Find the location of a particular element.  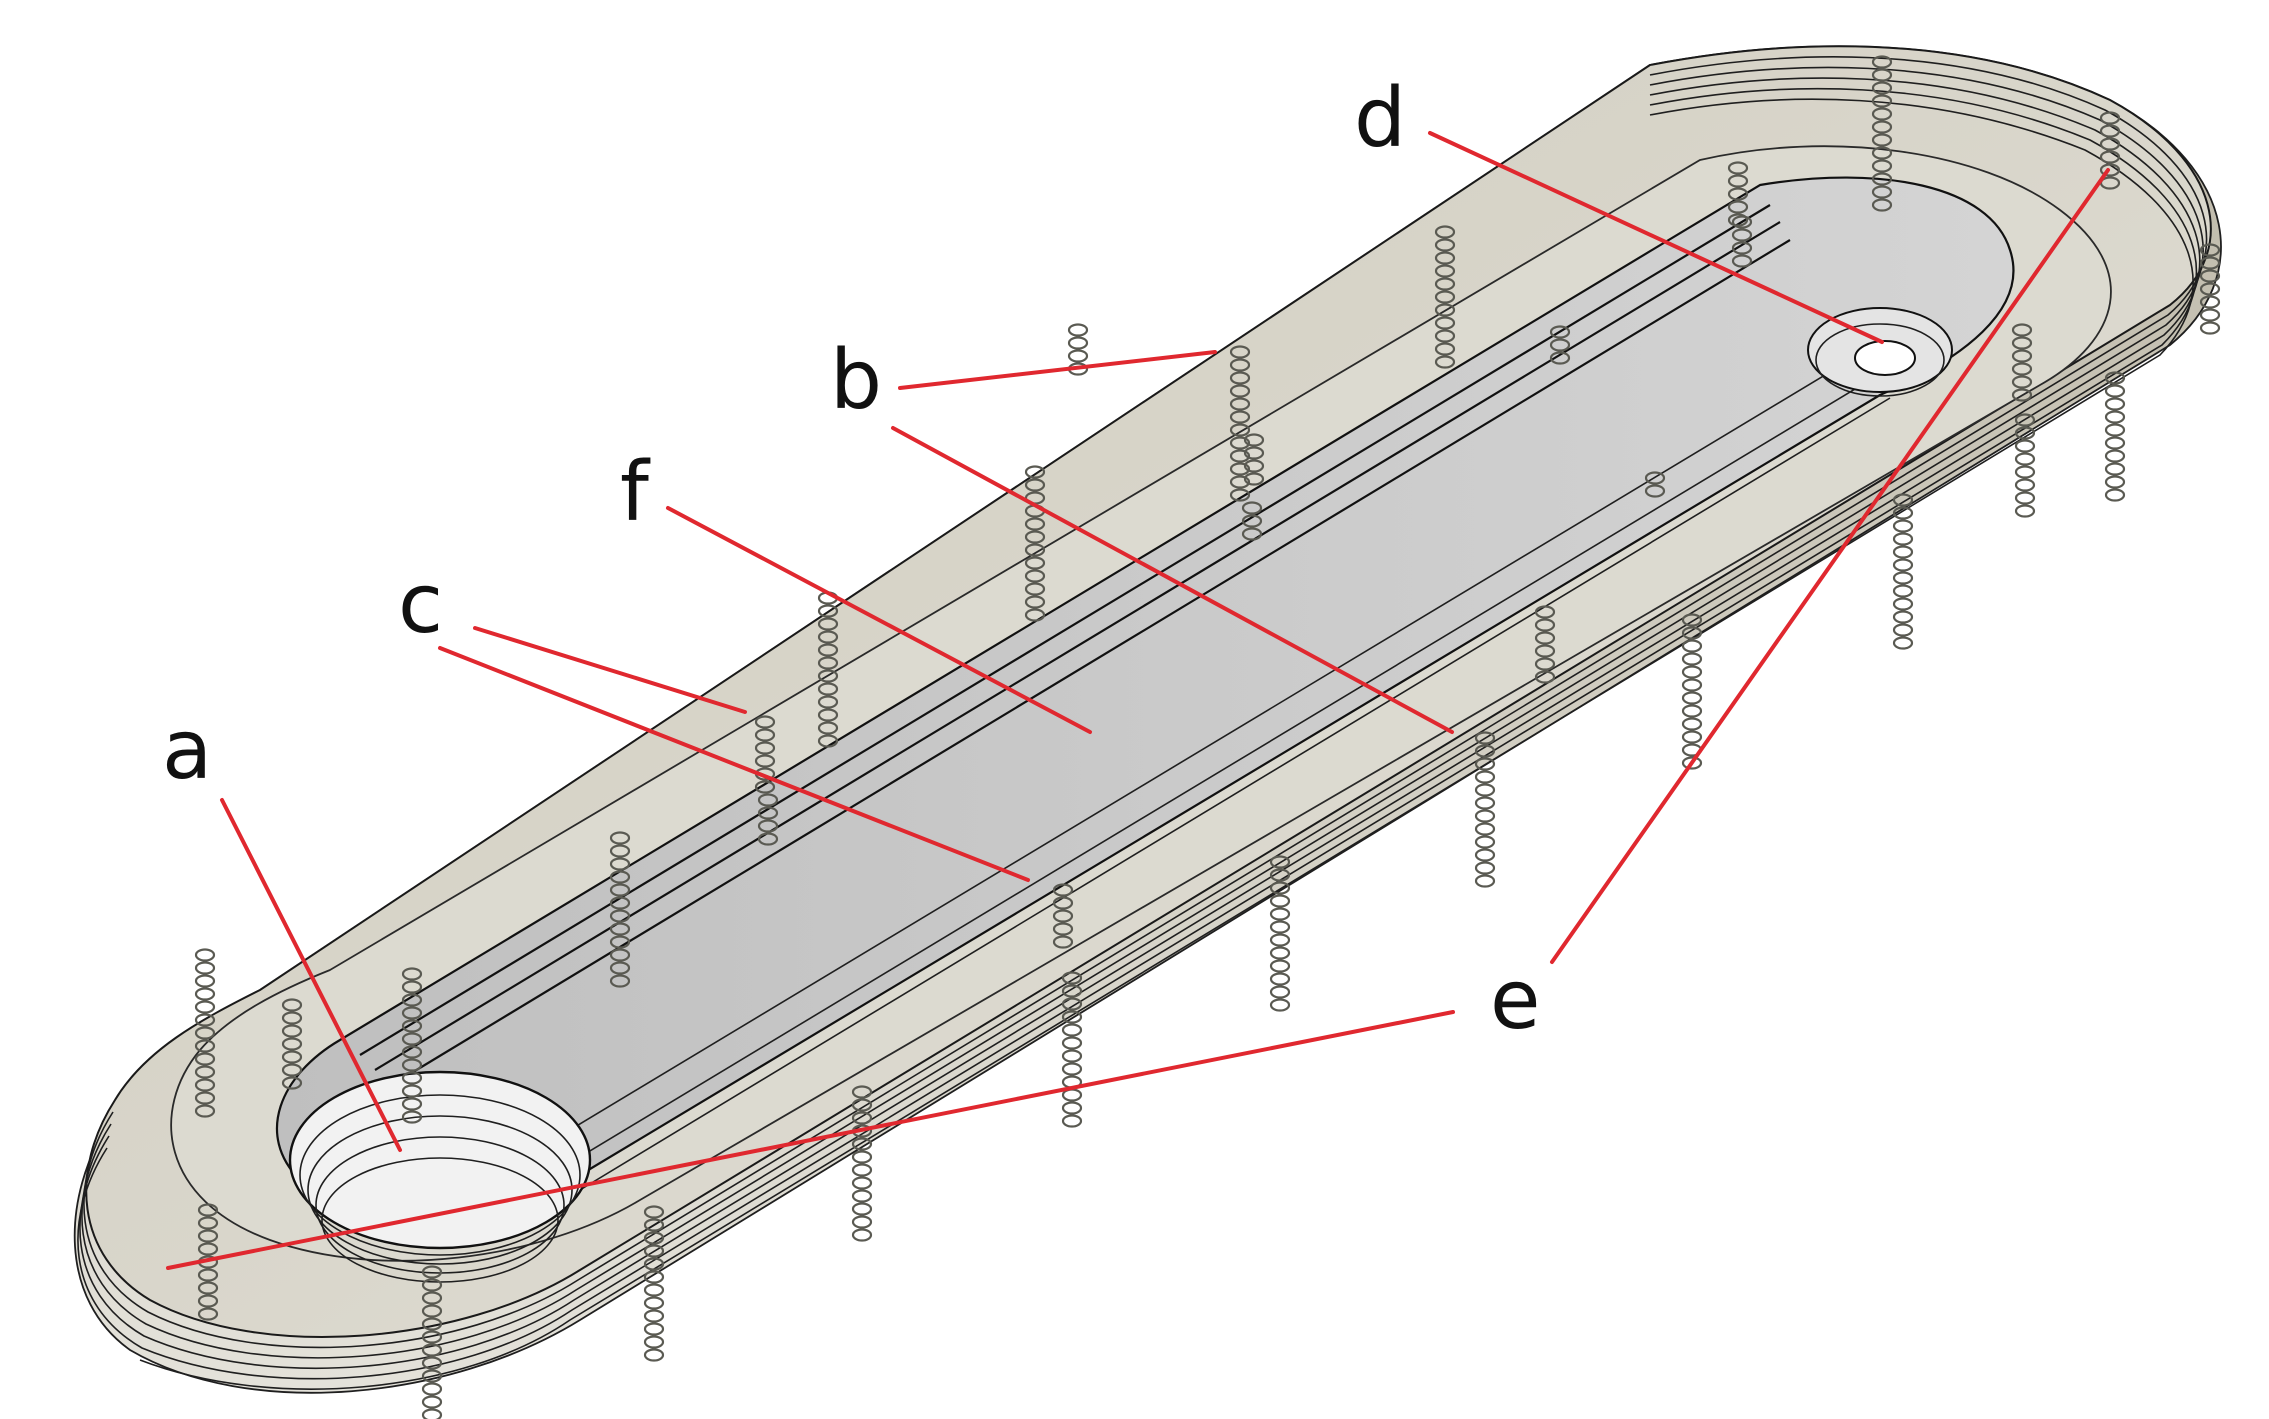

small-bore is located at coordinates (1880, 352).